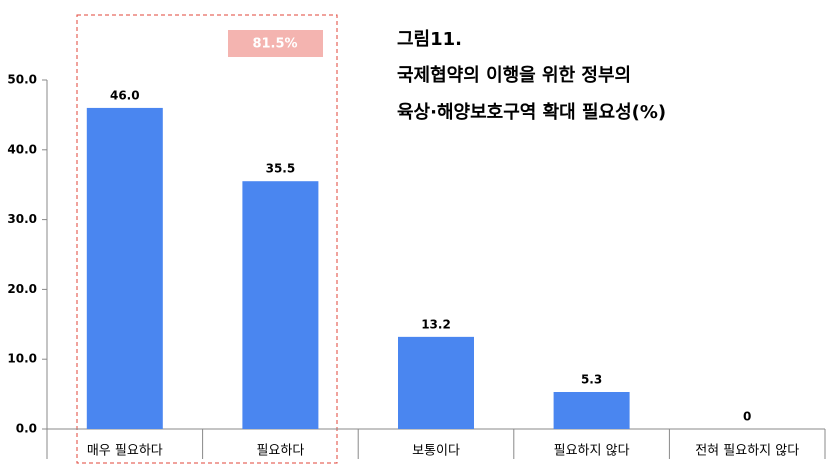 The width and height of the screenshot is (837, 473). Describe the element at coordinates (26, 429) in the screenshot. I see `y-tick-label: 0.0` at that location.